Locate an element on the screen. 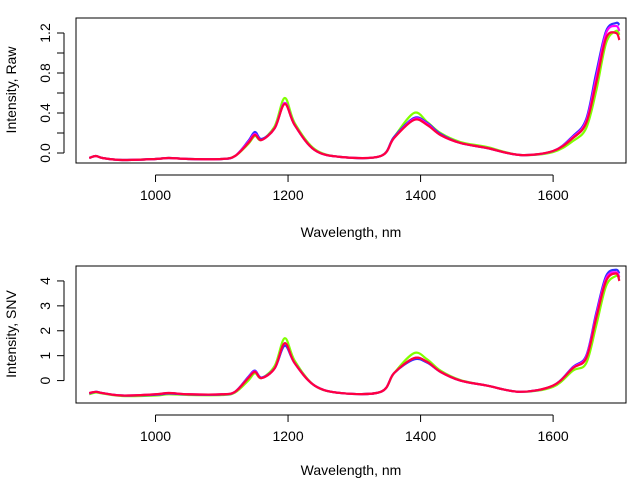 Image resolution: width=640 pixels, height=480 pixels. y-tick-label: 3 is located at coordinates (45, 306).